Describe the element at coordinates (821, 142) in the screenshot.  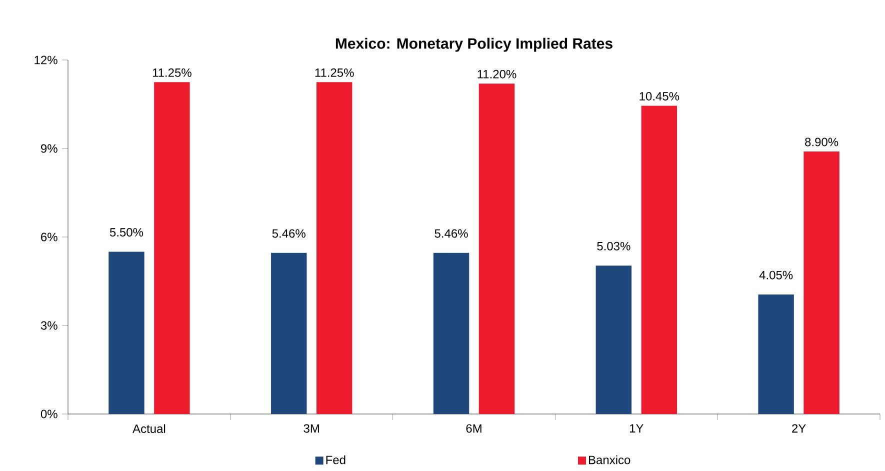
I see `data-label: 8.90%` at that location.